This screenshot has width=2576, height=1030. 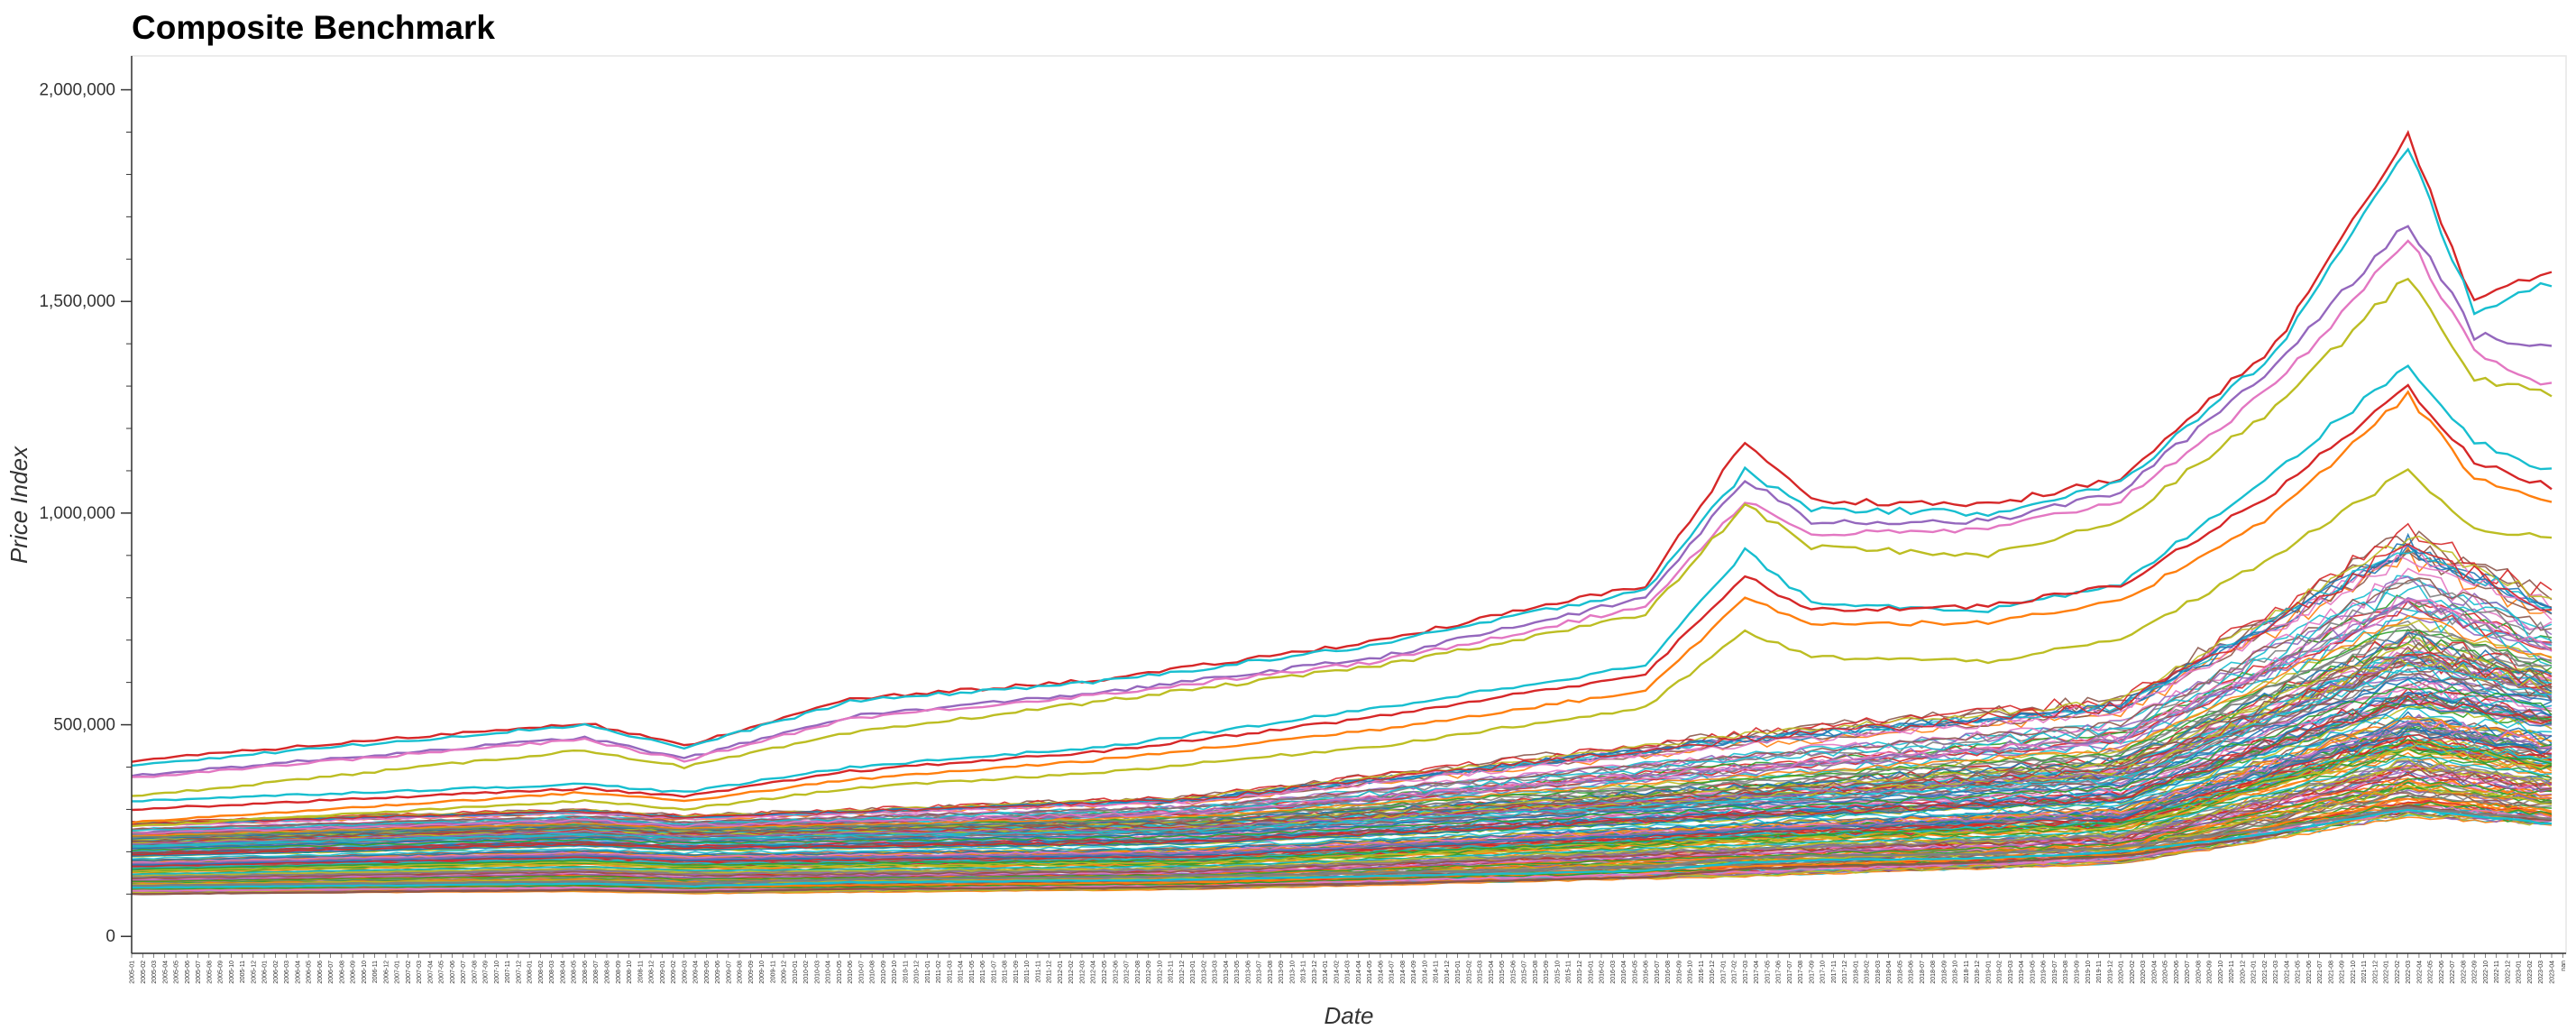 I want to click on x-tick-label: 2013-05, so click(x=1237, y=973).